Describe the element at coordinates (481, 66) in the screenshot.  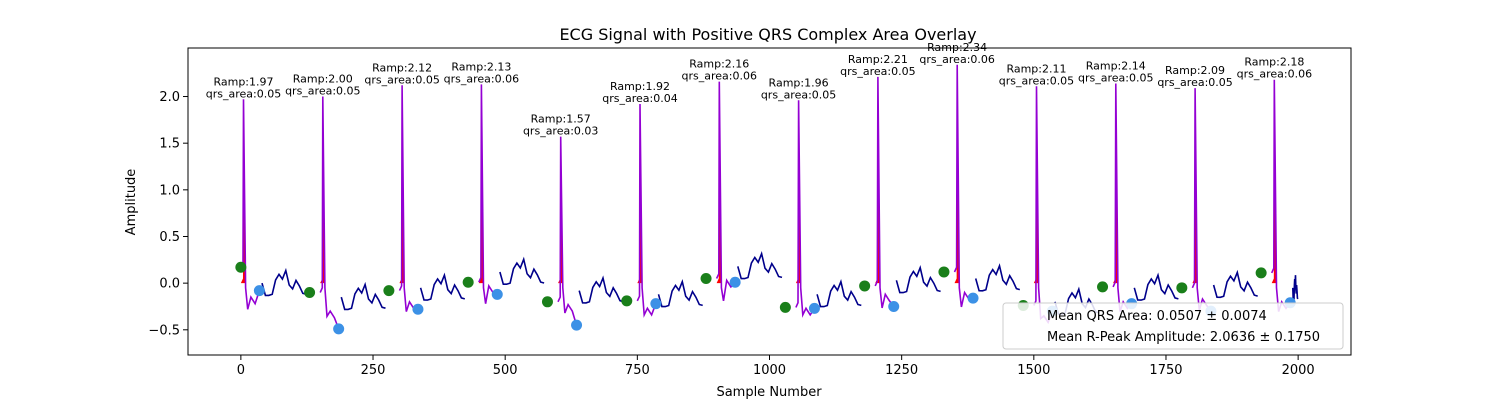
I see `r-amp-annotation: Ramp:2.13` at that location.